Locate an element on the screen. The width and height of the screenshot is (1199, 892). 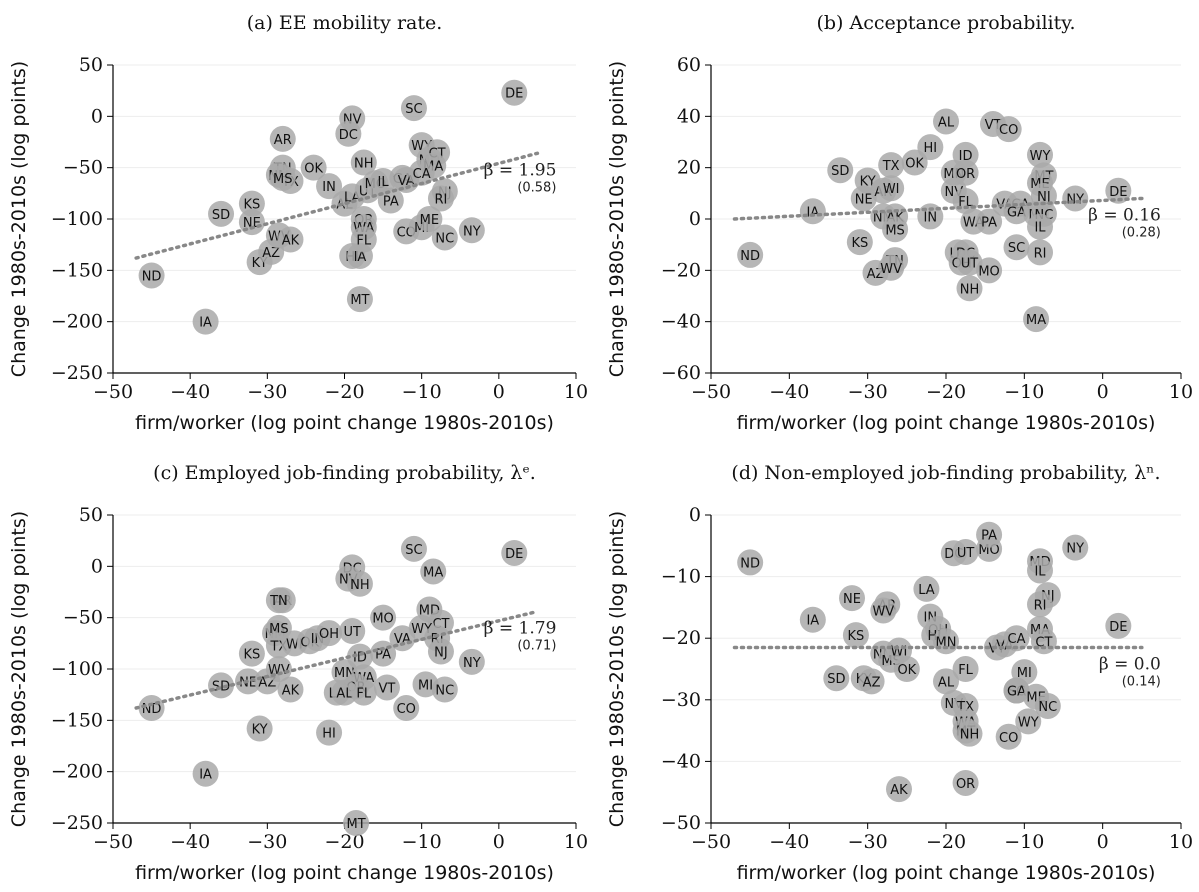
data-point-ak: AK is located at coordinates (290, 239).